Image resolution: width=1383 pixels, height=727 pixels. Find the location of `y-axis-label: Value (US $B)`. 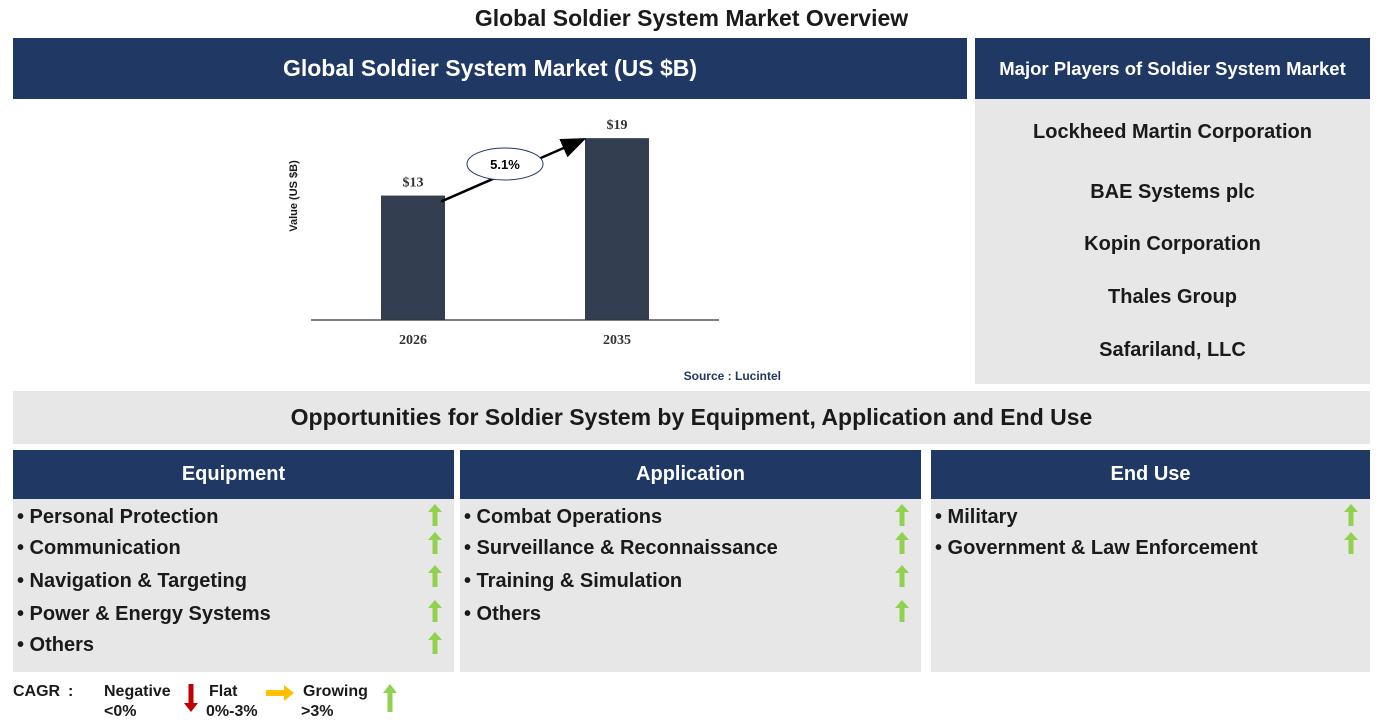

y-axis-label: Value (US $B) is located at coordinates (294, 196).